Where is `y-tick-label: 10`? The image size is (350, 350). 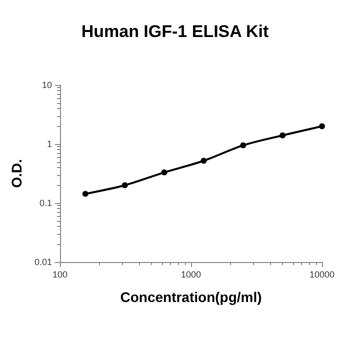
y-tick-label: 10 is located at coordinates (47, 85).